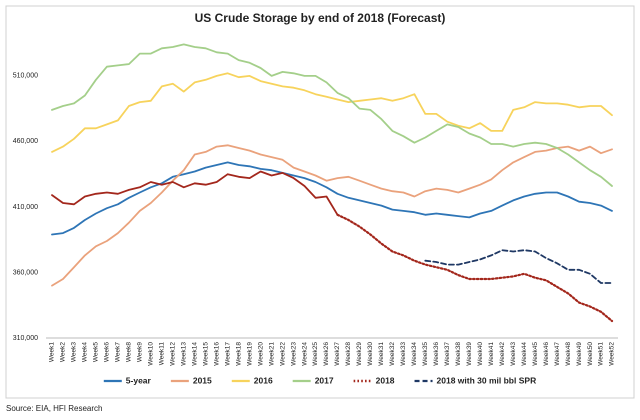 This screenshot has height=420, width=640. What do you see at coordinates (324, 380) in the screenshot?
I see `legend-label: 2017` at bounding box center [324, 380].